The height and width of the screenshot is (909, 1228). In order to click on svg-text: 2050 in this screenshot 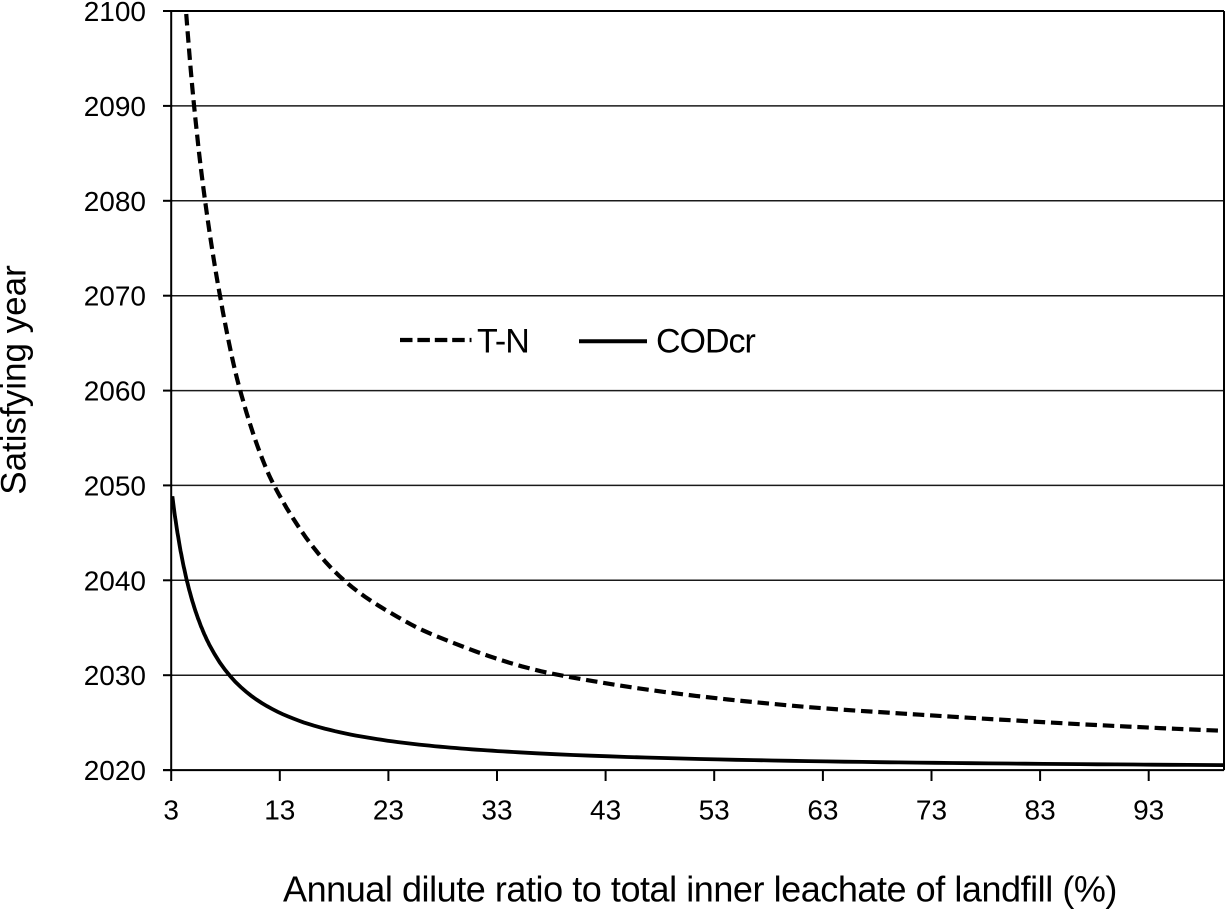, I will do `click(115, 485)`.